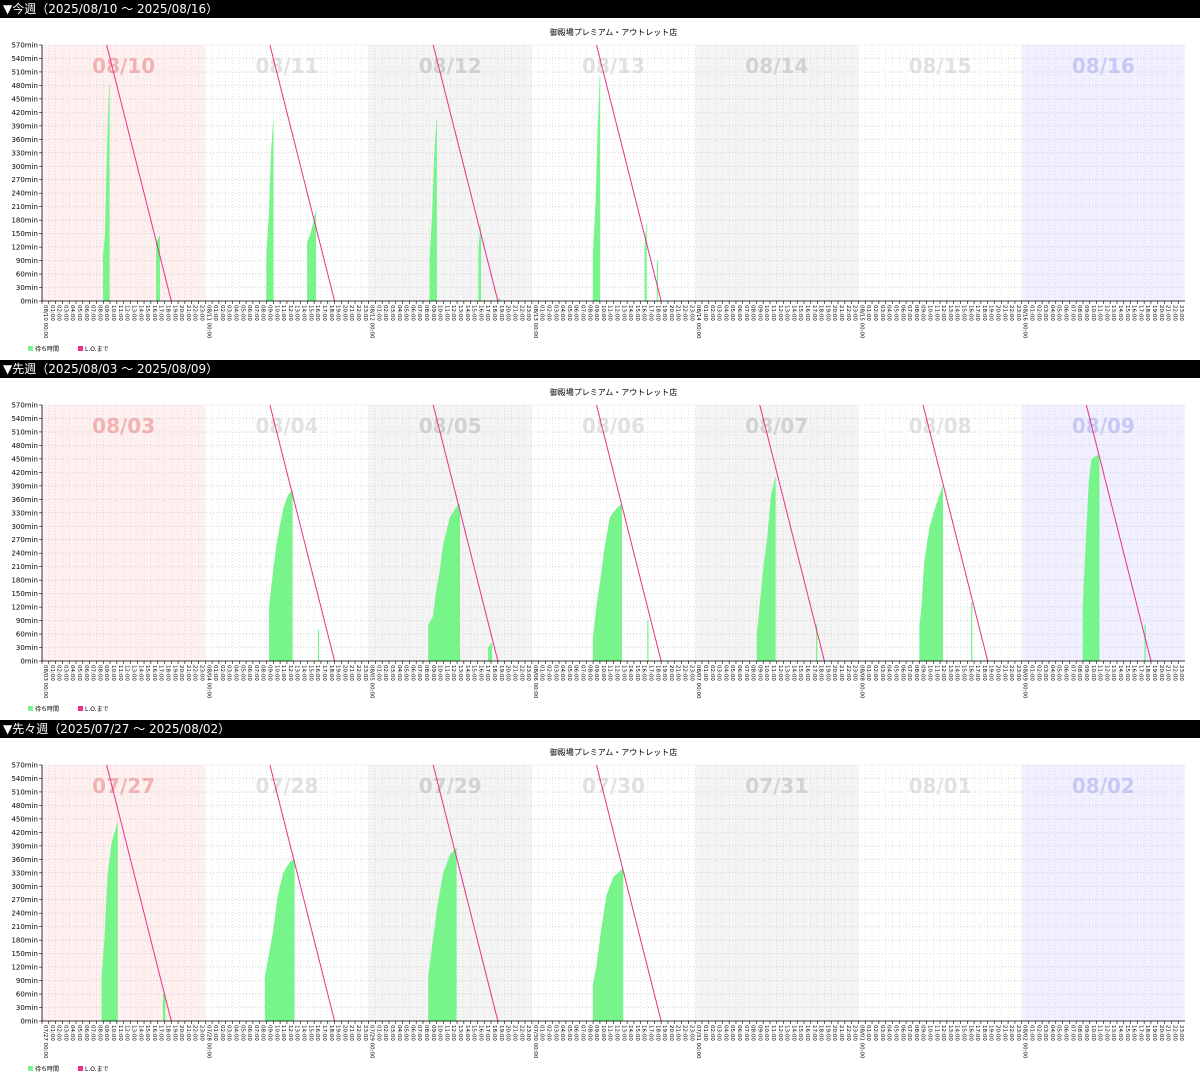  I want to click on legend-swatch, so click(30, 708).